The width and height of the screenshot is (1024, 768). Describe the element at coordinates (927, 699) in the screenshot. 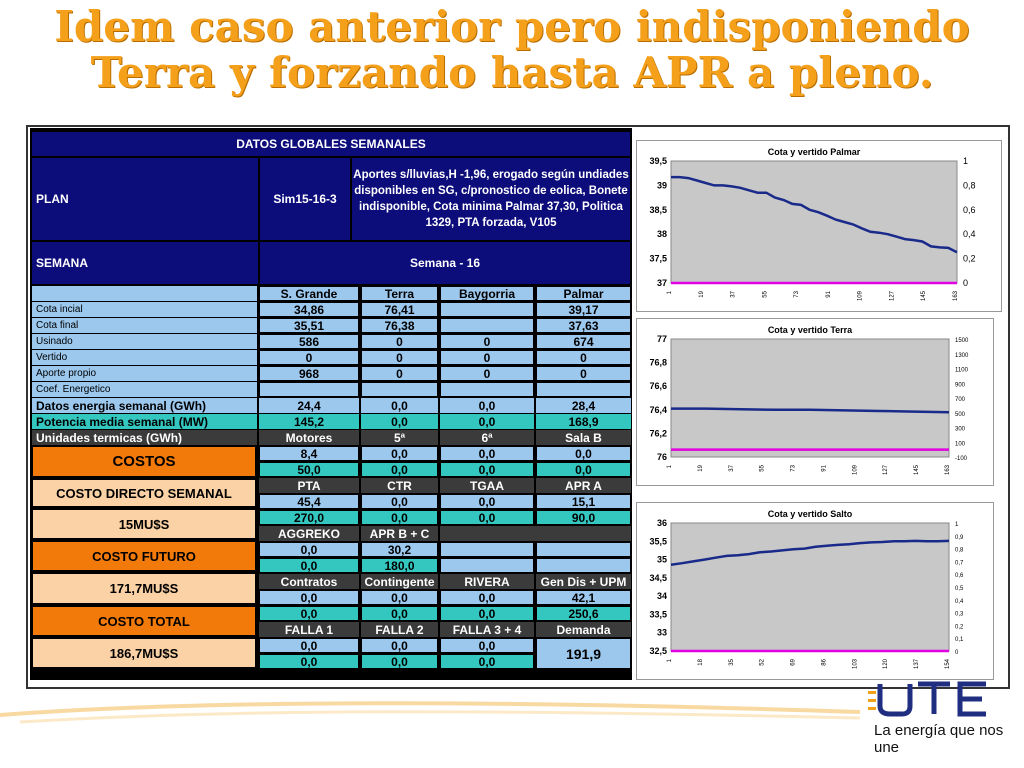

I see `ute-logo` at that location.